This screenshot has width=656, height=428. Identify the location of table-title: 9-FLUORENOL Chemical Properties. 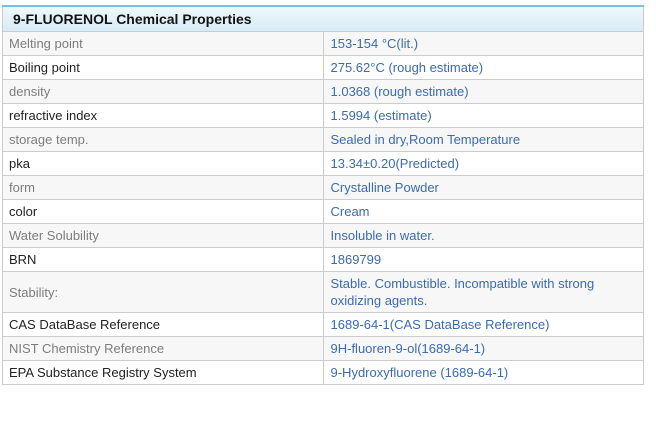
(323, 18).